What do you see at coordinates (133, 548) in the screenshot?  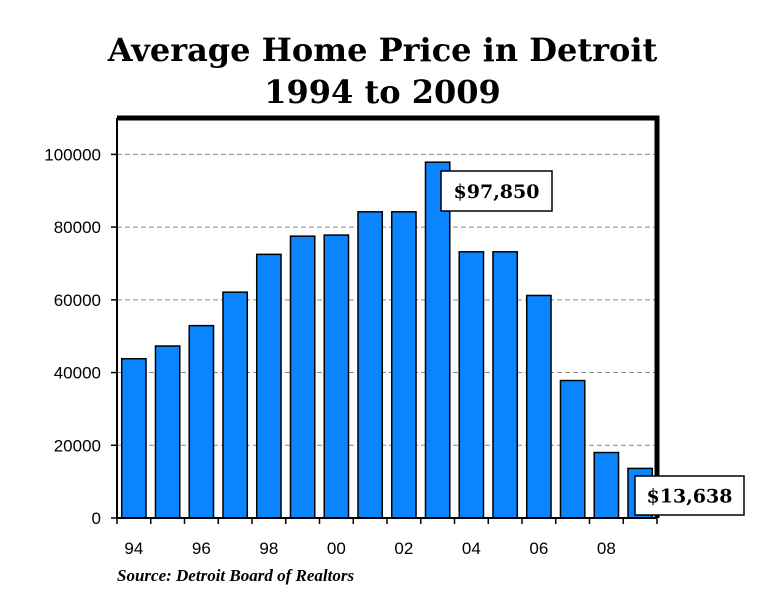 I see `x-tick-label: 94` at bounding box center [133, 548].